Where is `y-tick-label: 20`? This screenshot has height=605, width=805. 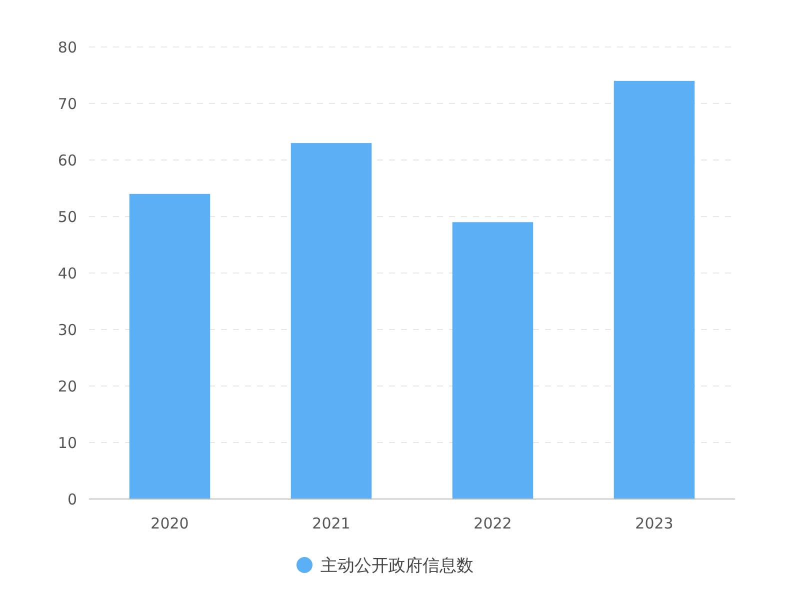
y-tick-label: 20 is located at coordinates (67, 386).